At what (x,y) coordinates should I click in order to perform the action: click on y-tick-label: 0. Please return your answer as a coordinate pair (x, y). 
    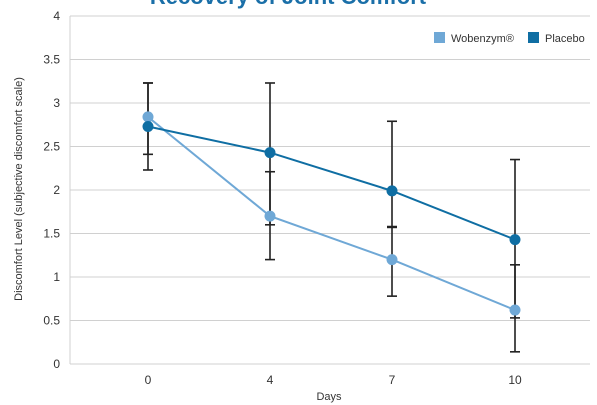
    Looking at the image, I should click on (56, 364).